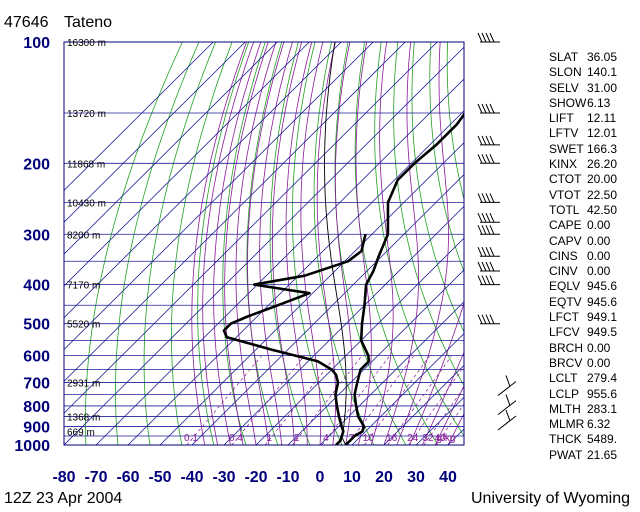 The image size is (640, 512). Describe the element at coordinates (297, 438) in the screenshot. I see `mixing-ratio-label: 2` at that location.